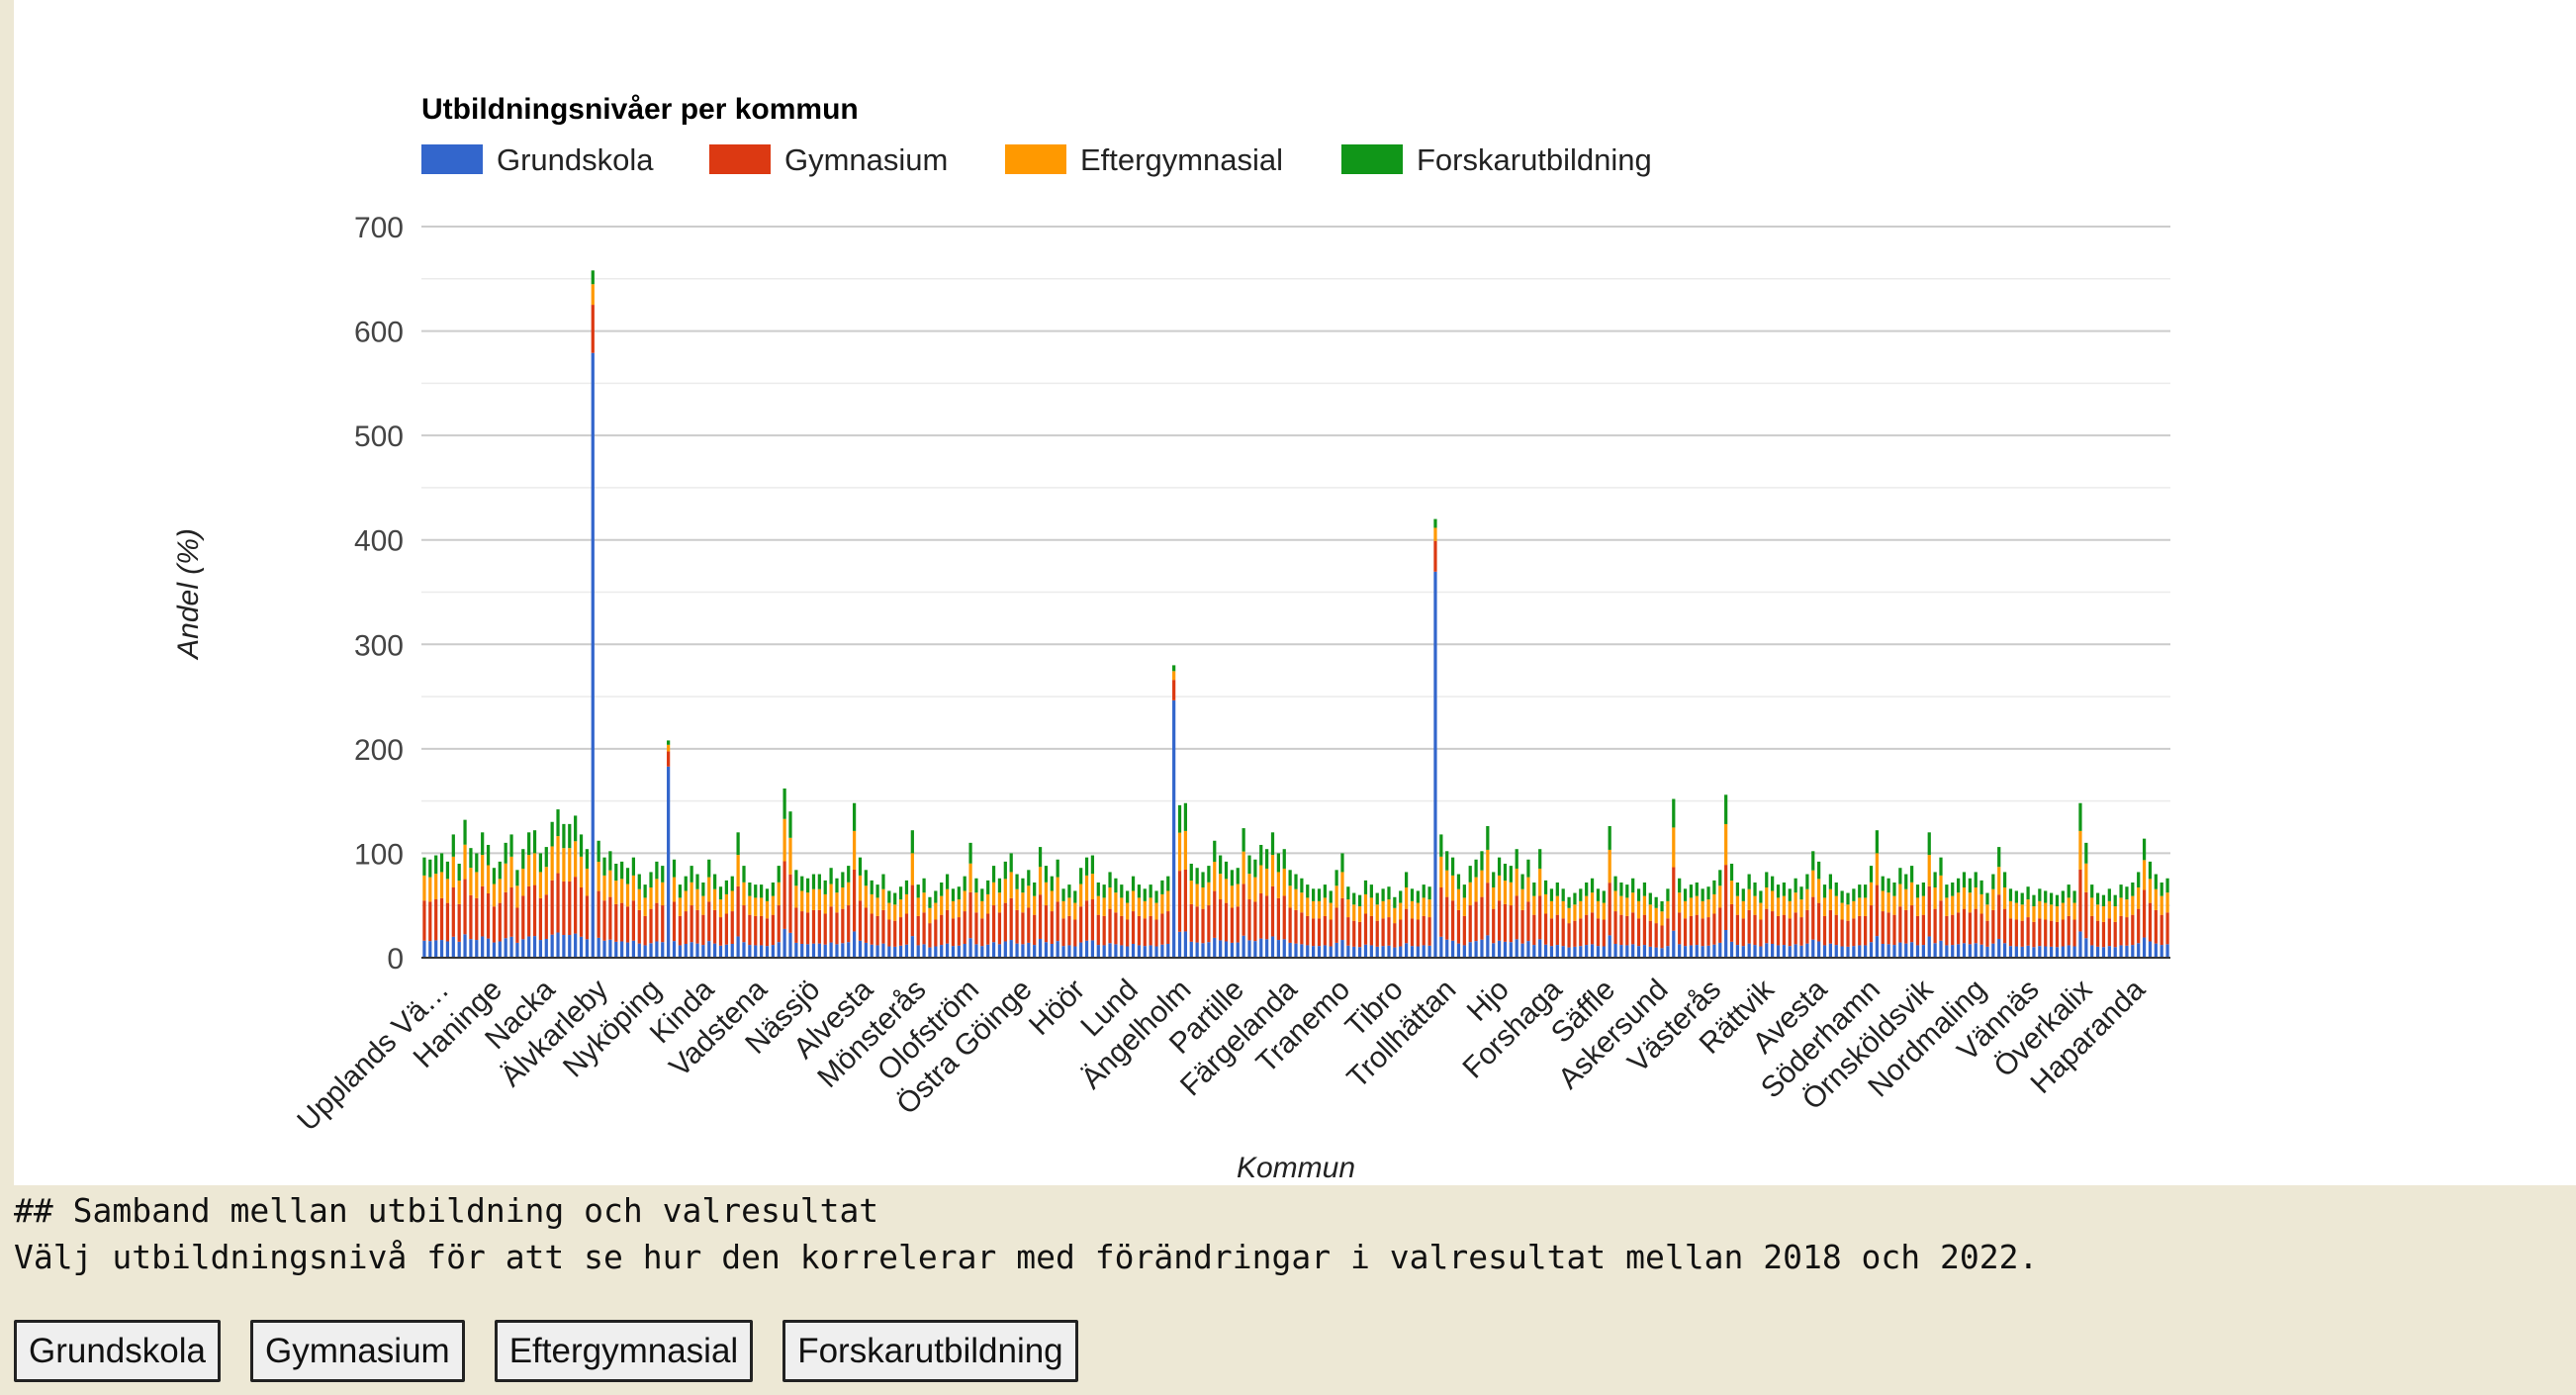  I want to click on btn-grundskola: Grundskola, so click(117, 1351).